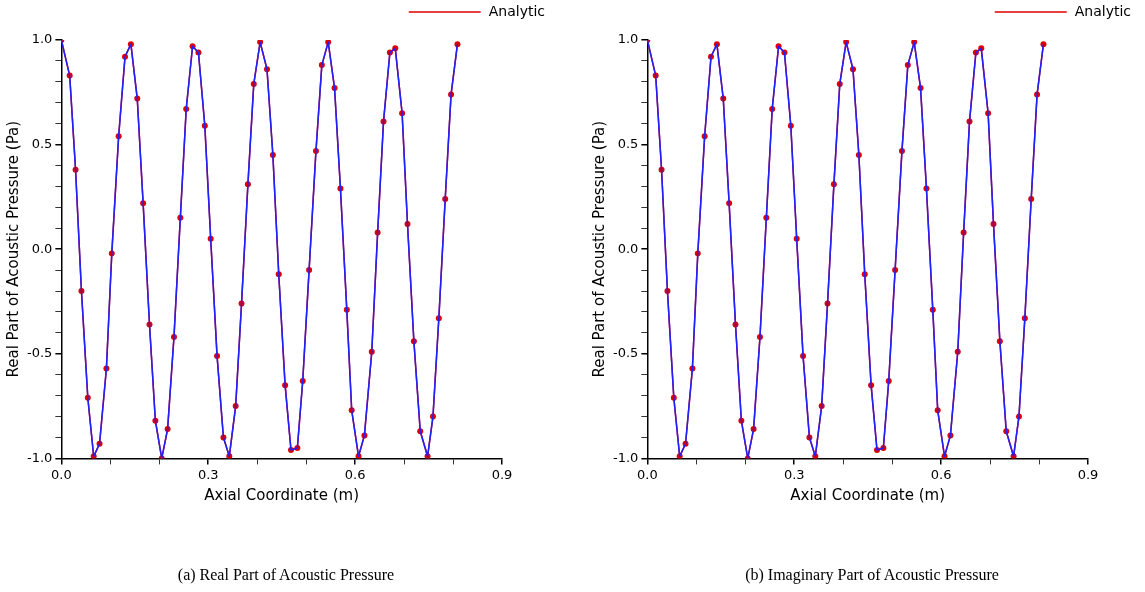  What do you see at coordinates (872, 575) in the screenshot?
I see `text: (b) Imaginary Part of Acoustic Pressure` at bounding box center [872, 575].